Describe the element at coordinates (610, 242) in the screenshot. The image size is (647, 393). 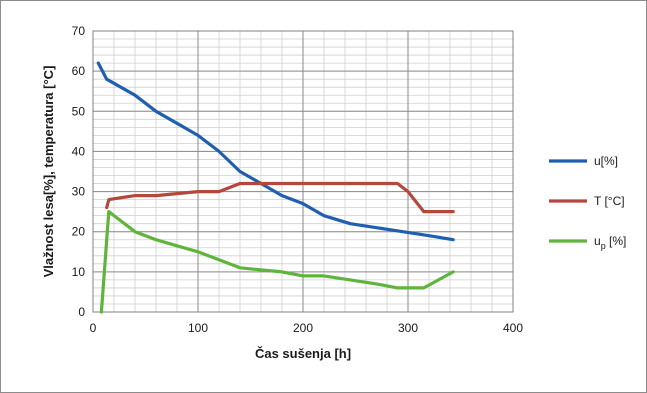
I see `legend-label-3: up [%]` at that location.